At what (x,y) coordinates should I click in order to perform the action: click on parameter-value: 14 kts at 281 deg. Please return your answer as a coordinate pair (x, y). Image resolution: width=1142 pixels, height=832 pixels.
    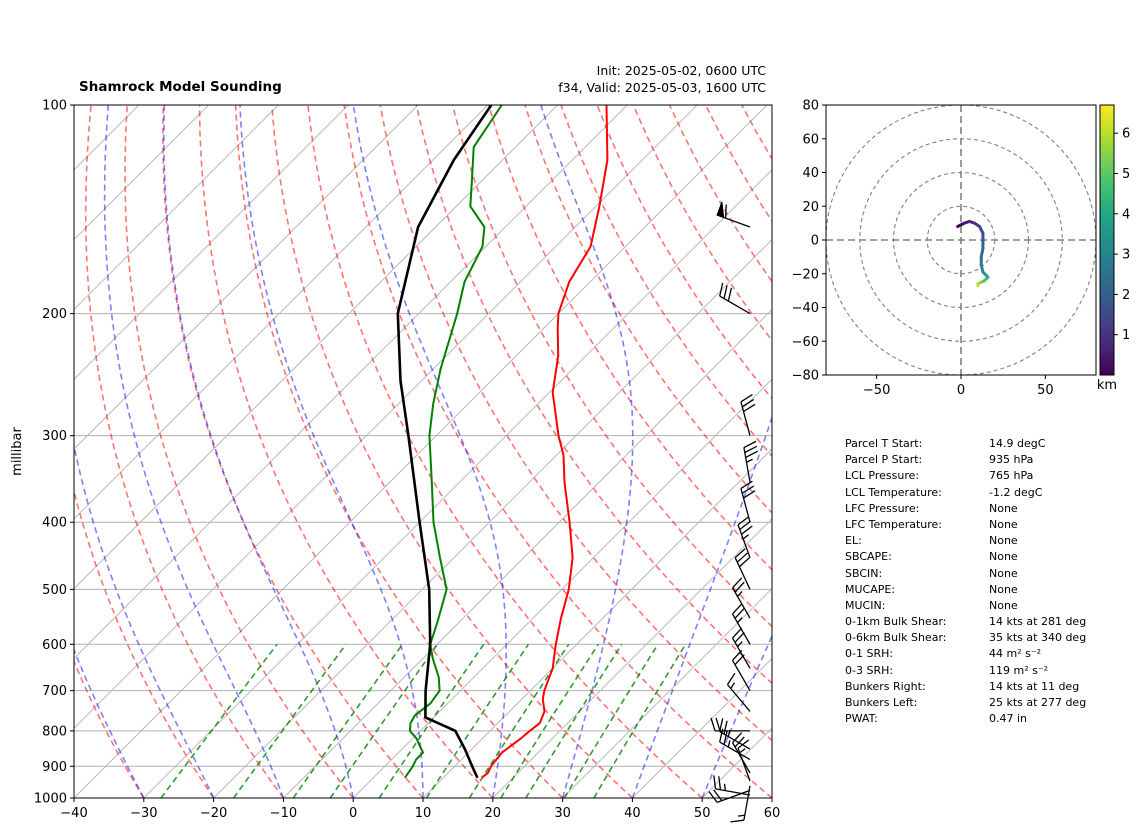
    Looking at the image, I should click on (1038, 622).